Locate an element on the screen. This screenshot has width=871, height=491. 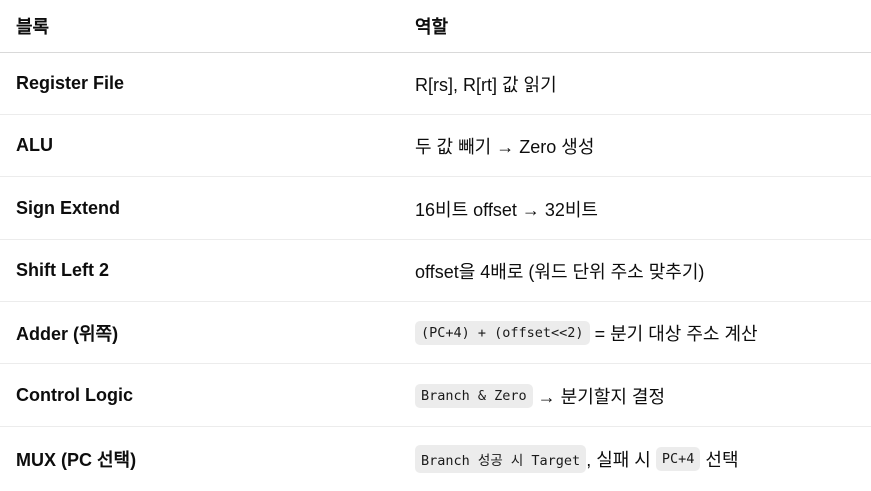
role-cell: R[rs], R[rt] 값 읽기 is located at coordinates (486, 83).